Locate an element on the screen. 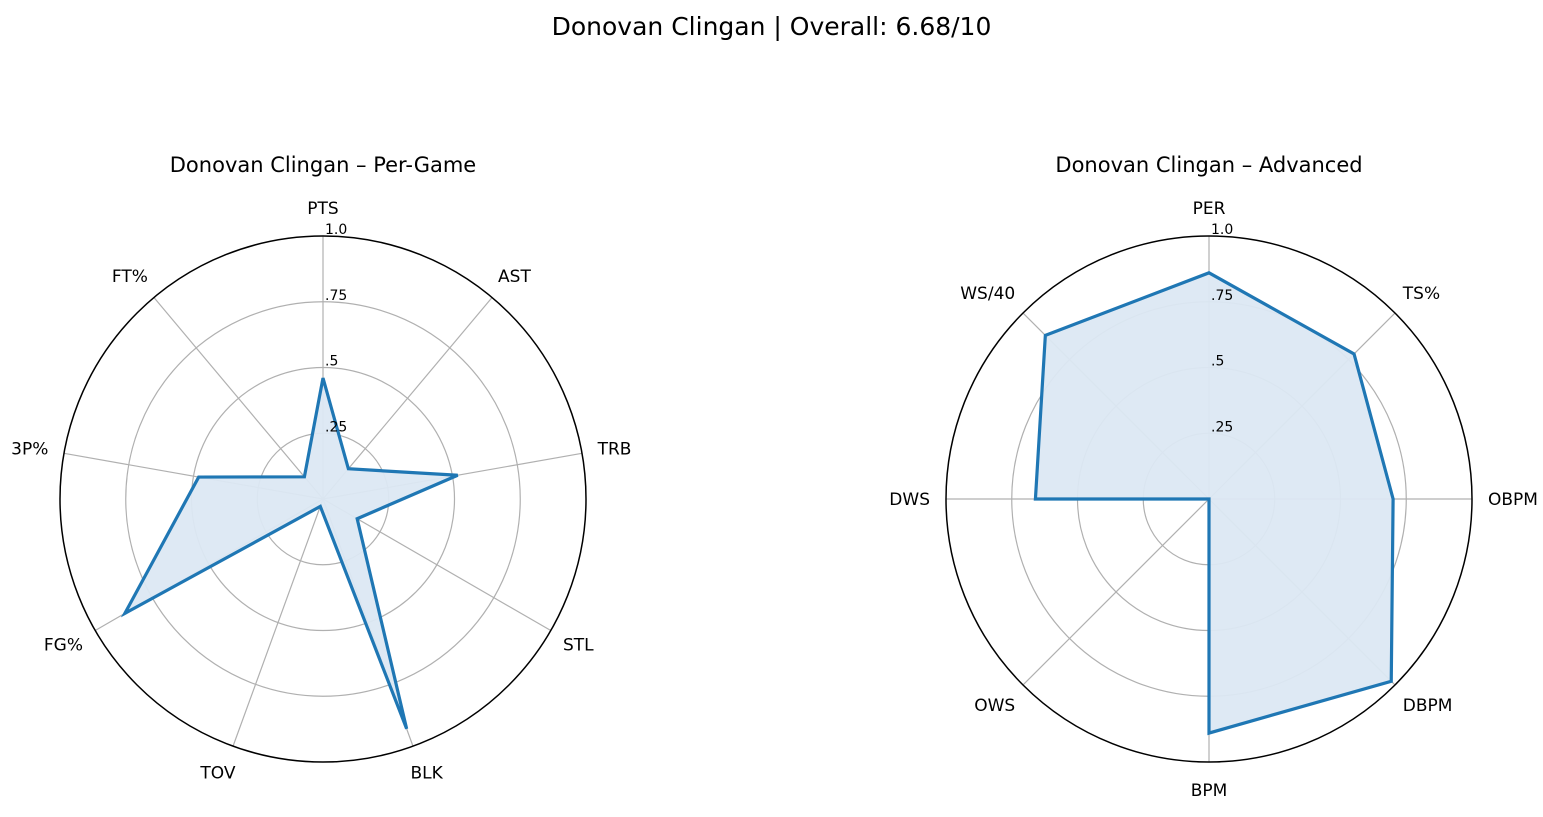 Image resolution: width=1543 pixels, height=817 pixels. figure-title: Donovan Clingan | Overall: 6.68/10 is located at coordinates (771, 26).